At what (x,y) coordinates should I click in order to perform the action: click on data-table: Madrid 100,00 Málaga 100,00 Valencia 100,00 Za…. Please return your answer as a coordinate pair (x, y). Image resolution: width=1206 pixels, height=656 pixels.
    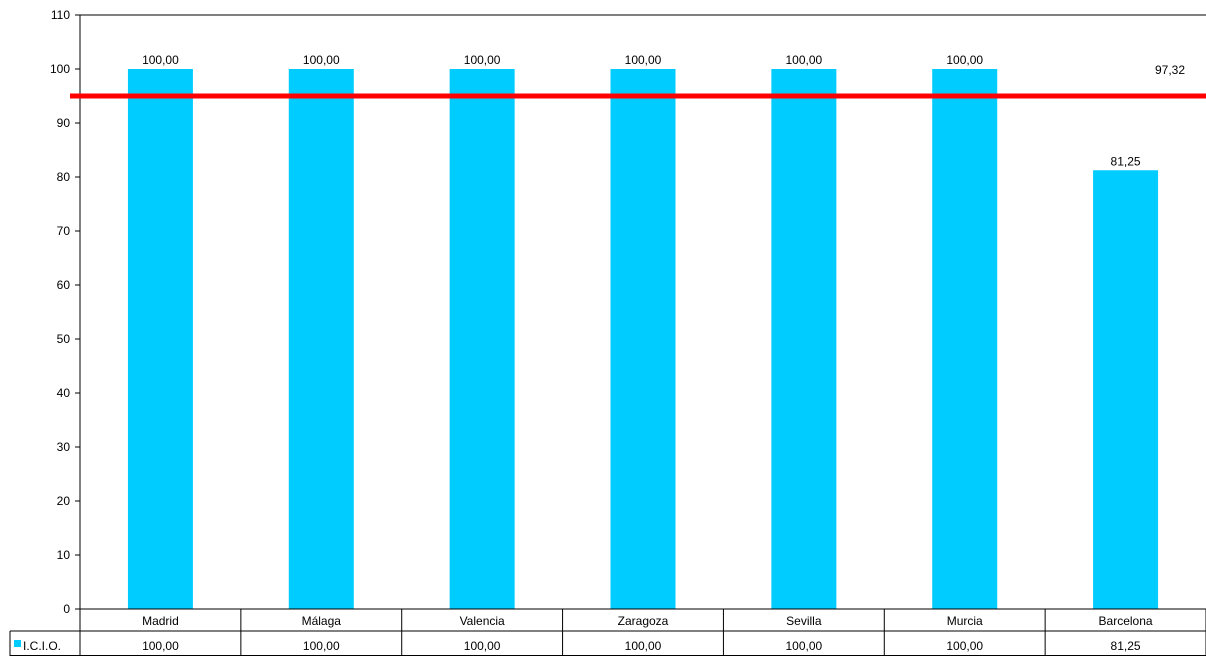
    Looking at the image, I should click on (607, 632).